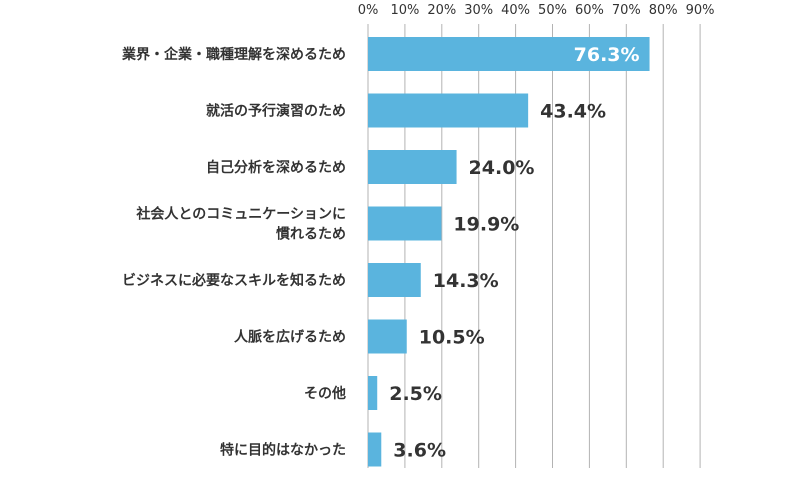 Image resolution: width=800 pixels, height=480 pixels. What do you see at coordinates (325, 393) in the screenshot?
I see `category-label: その他` at bounding box center [325, 393].